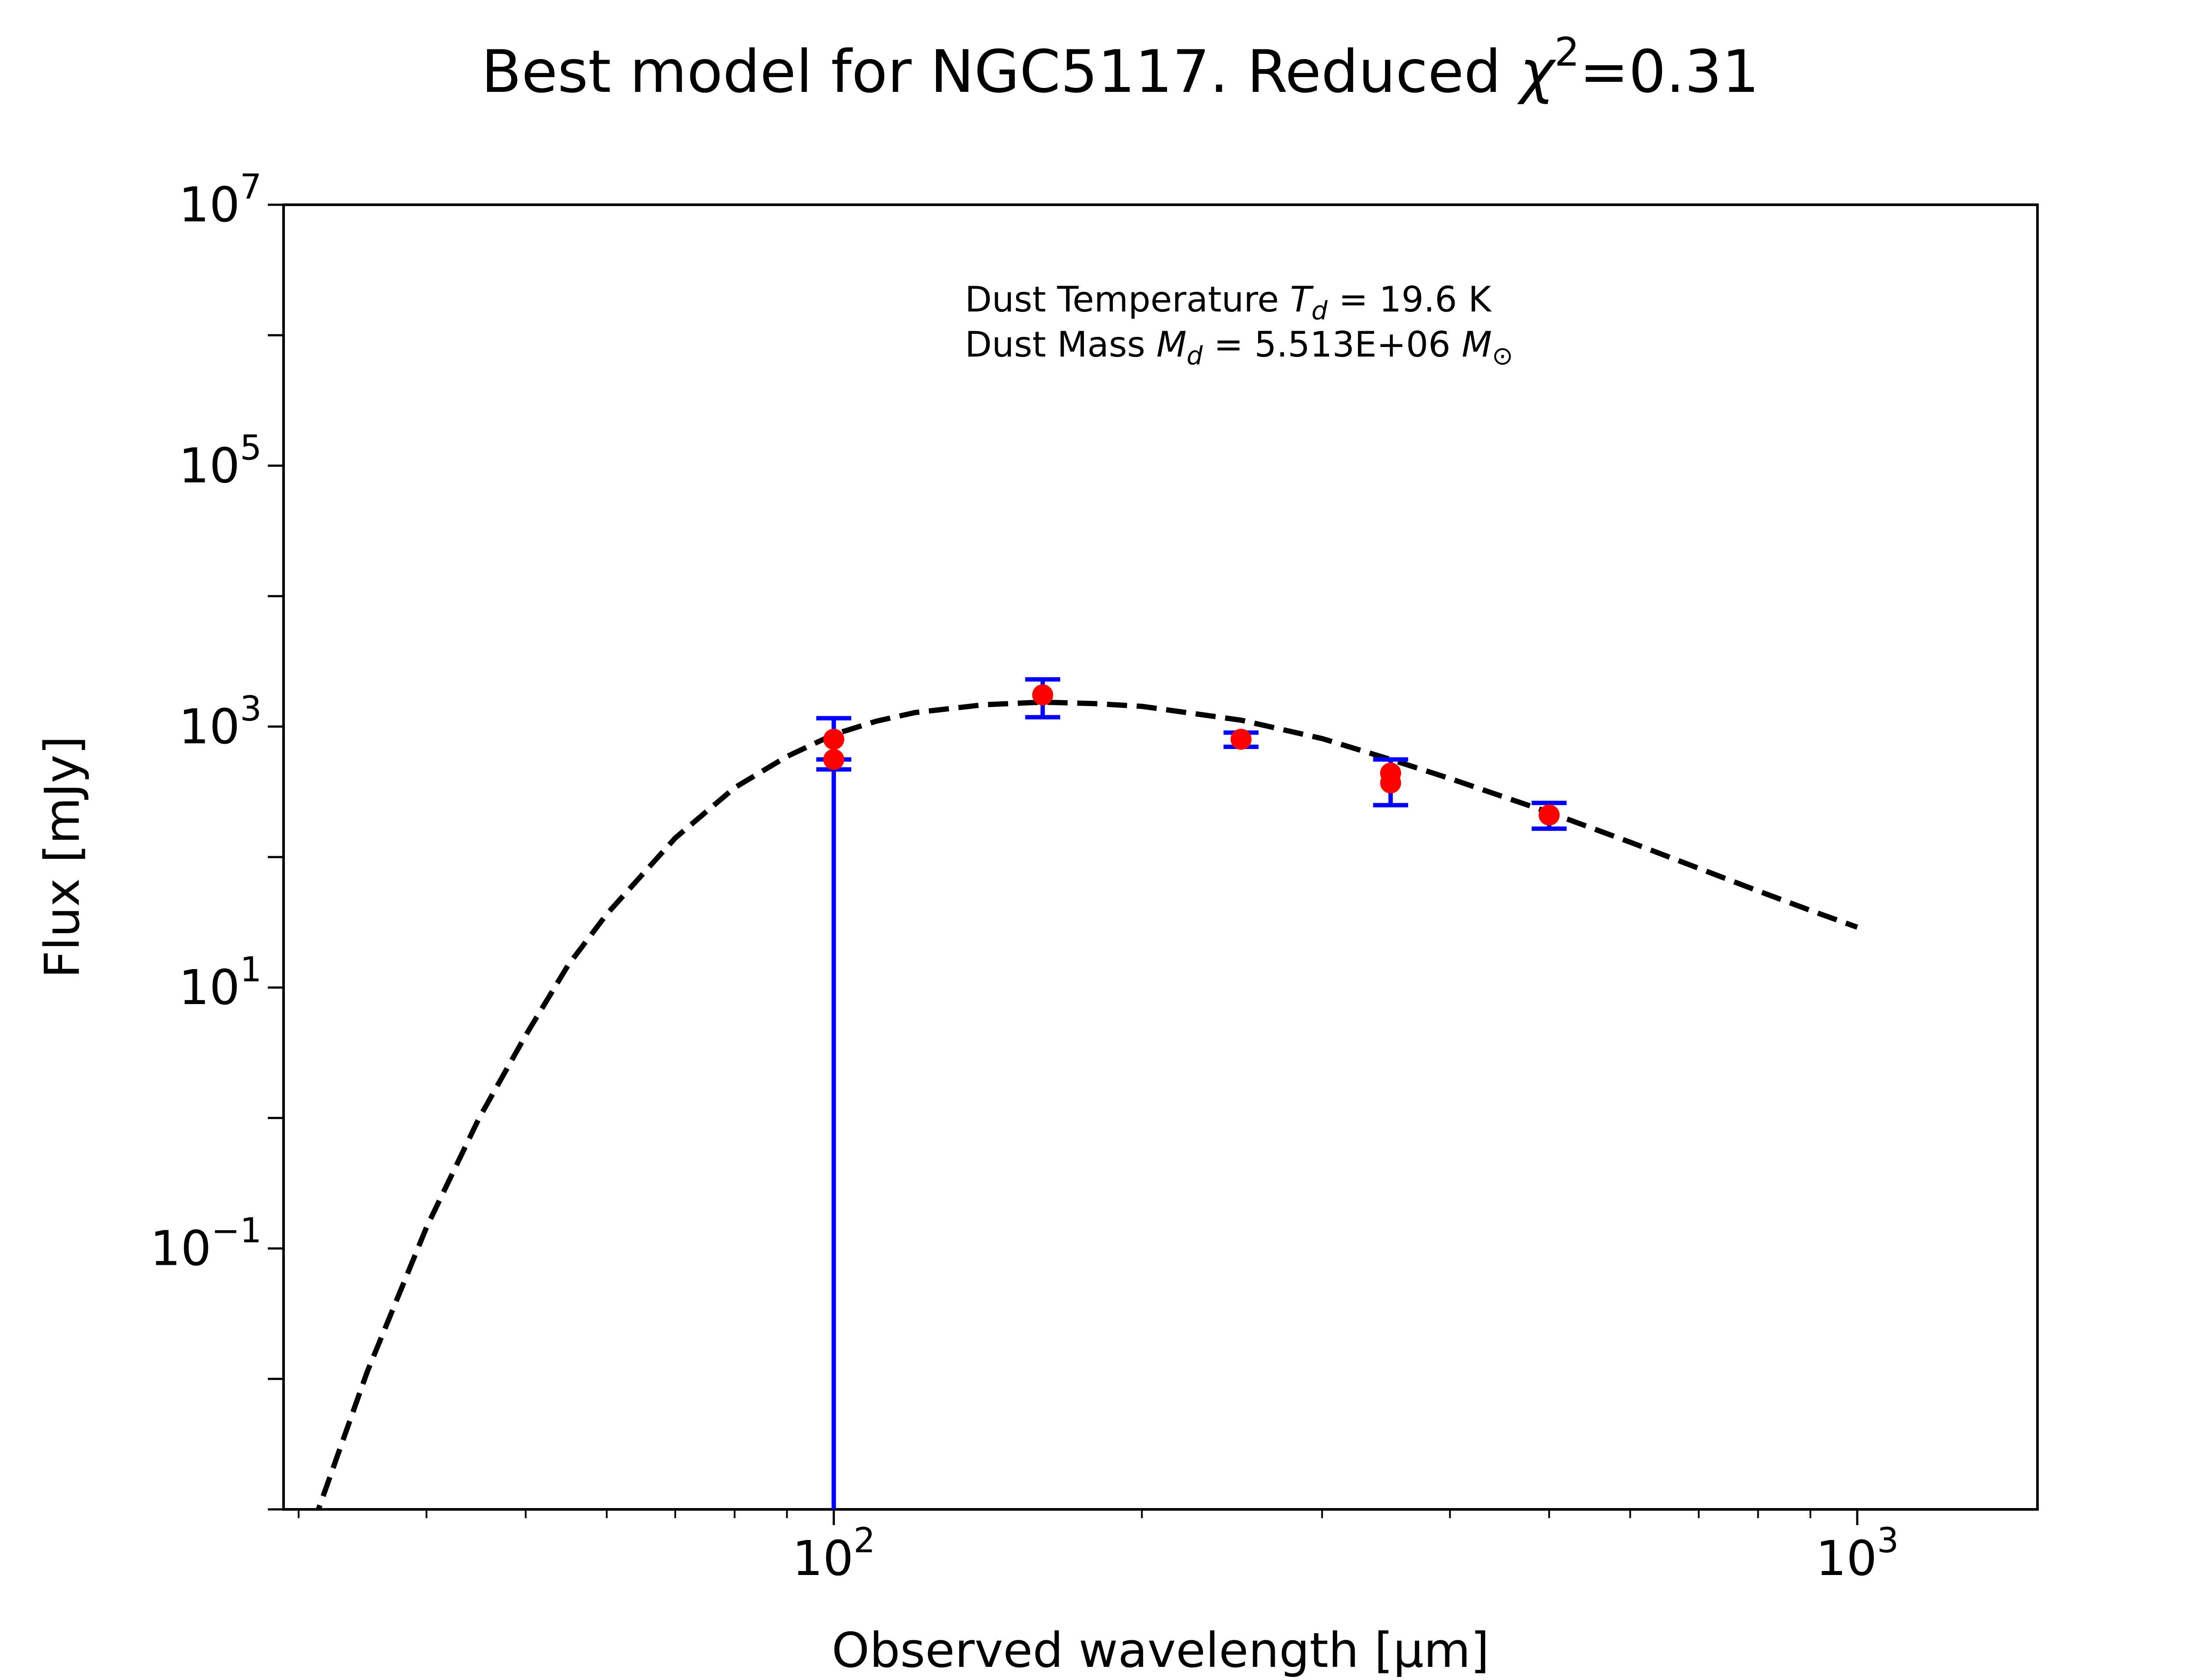  I want to click on y-tick-exponent: 7, so click(251, 187).